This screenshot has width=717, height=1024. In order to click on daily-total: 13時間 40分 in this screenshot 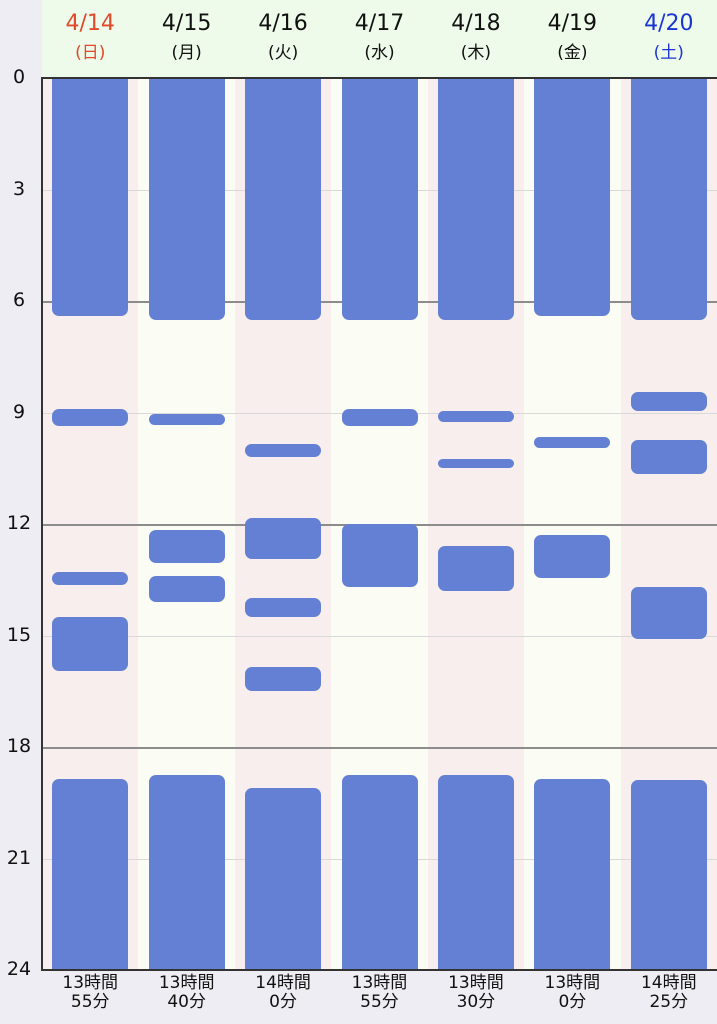, I will do `click(186, 993)`.